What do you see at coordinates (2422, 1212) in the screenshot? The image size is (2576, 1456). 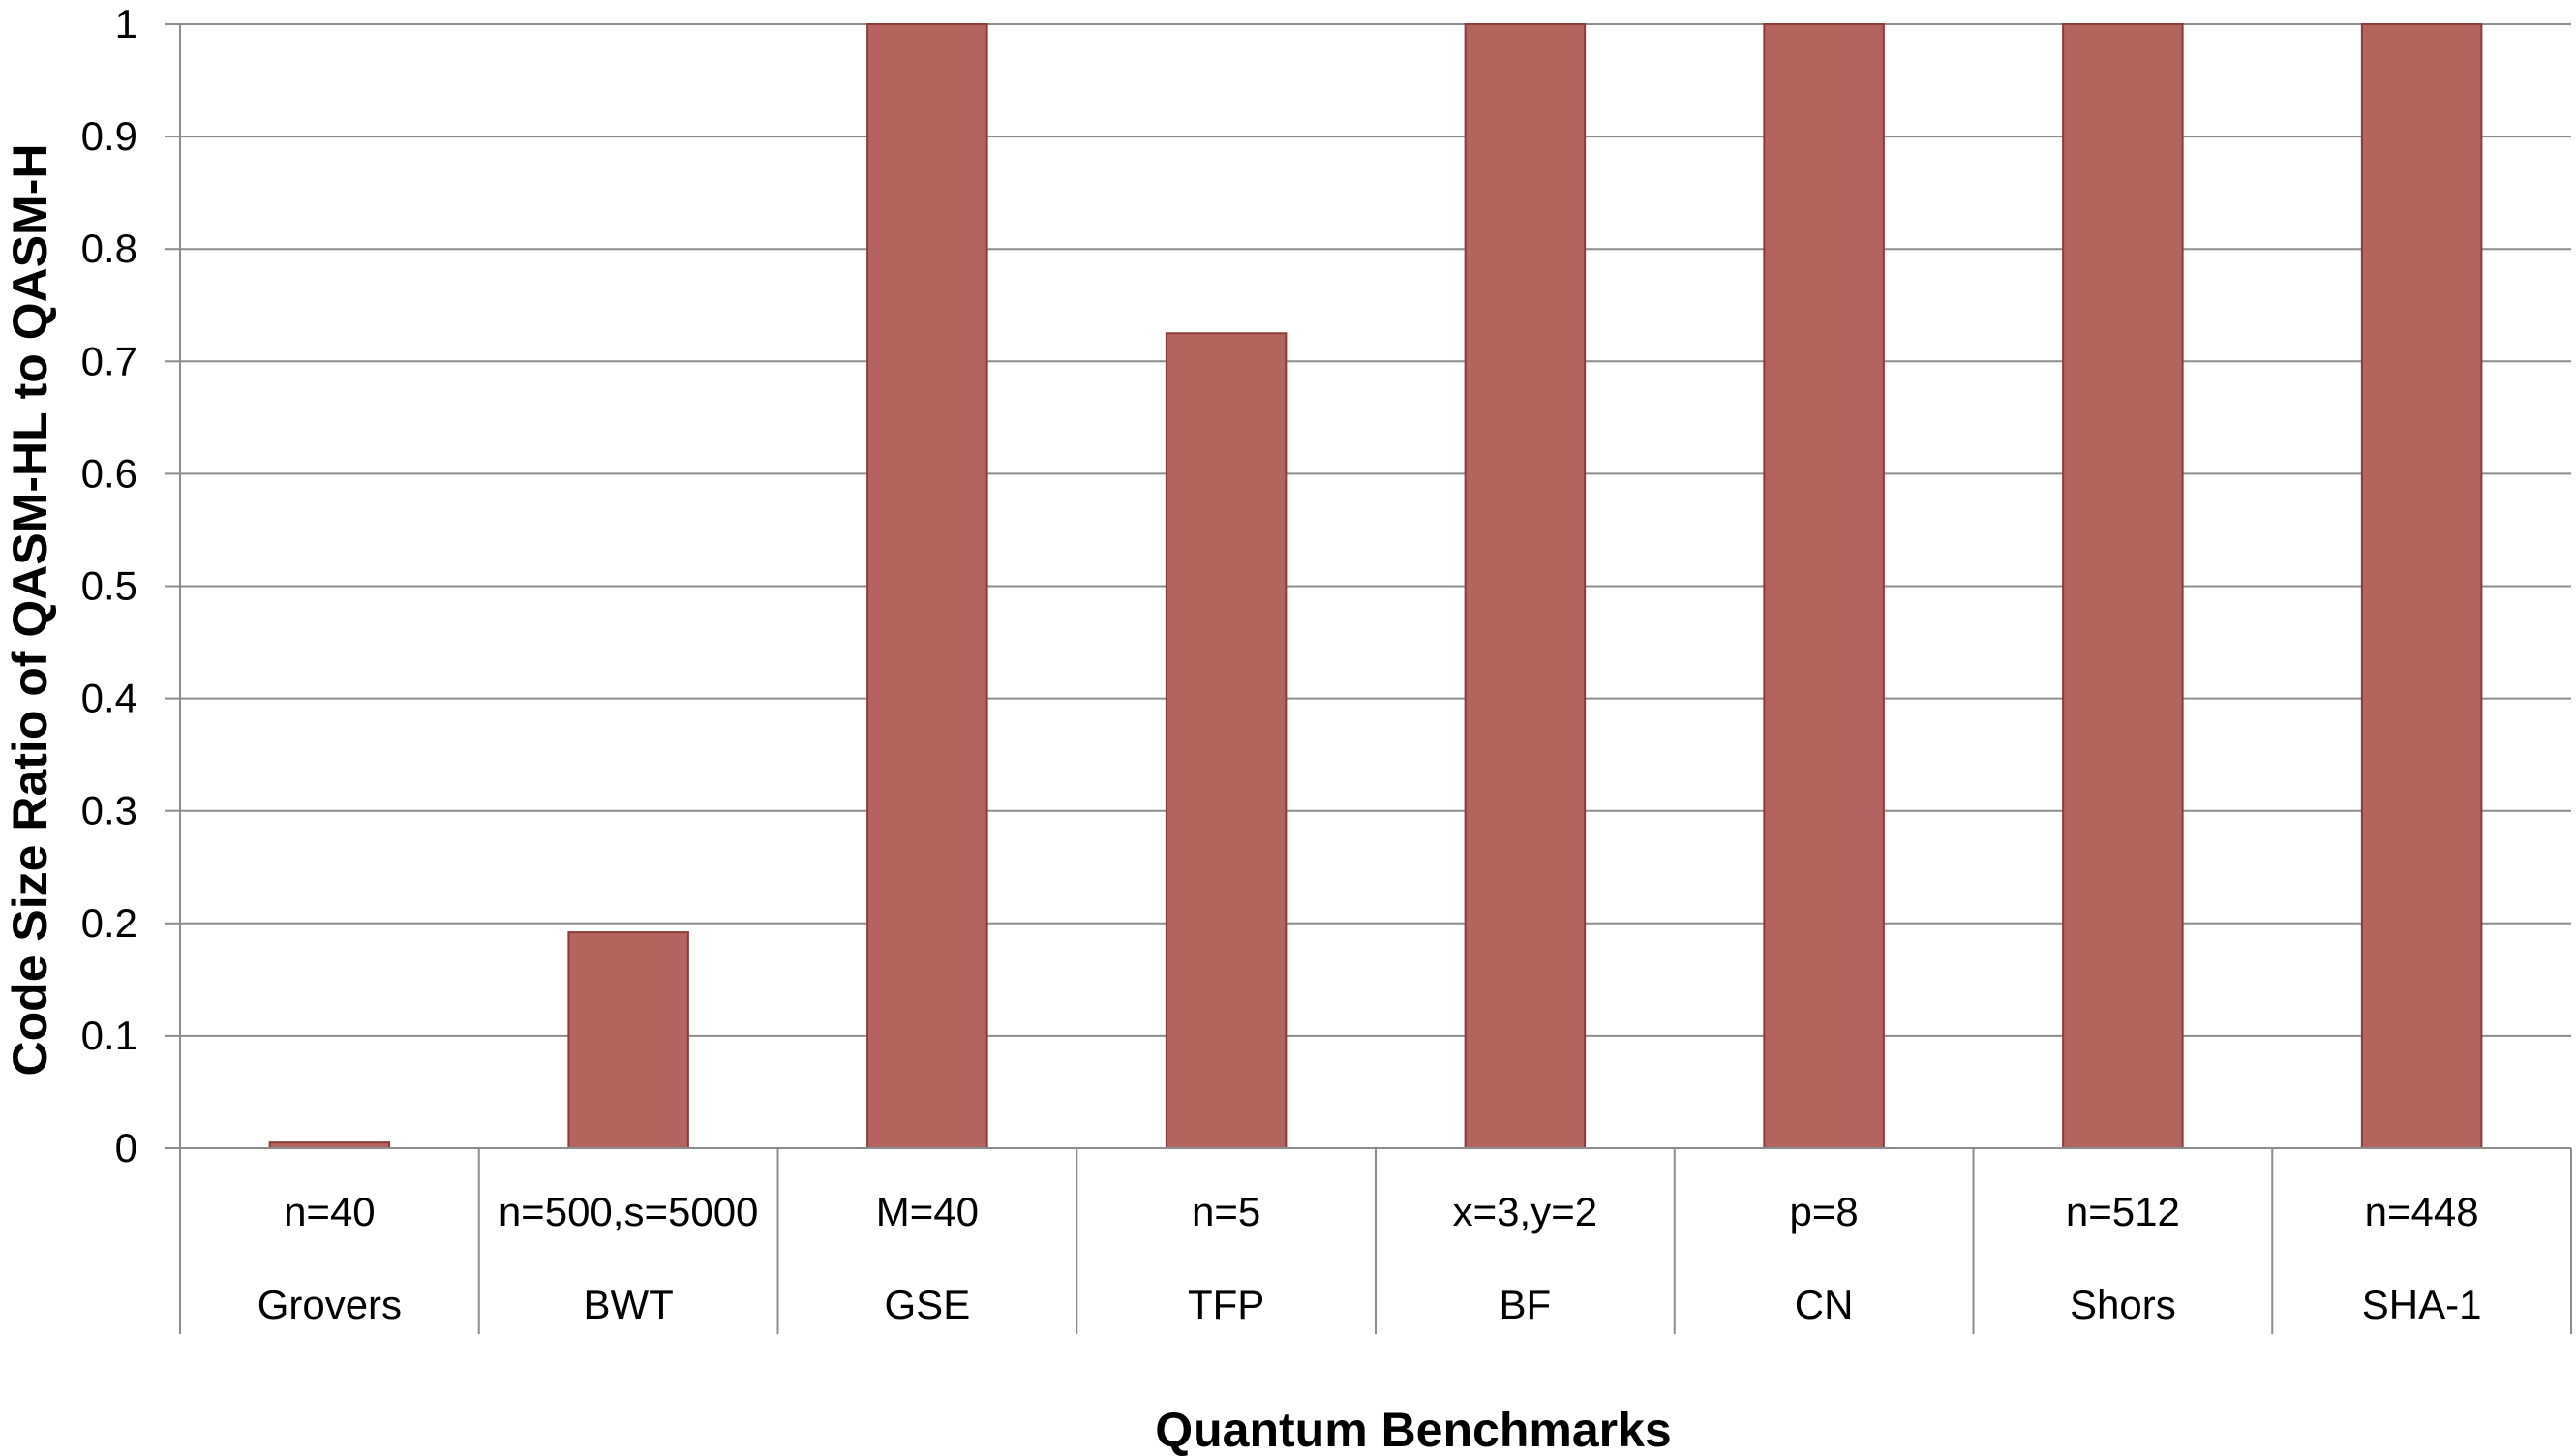 I see `x-tick-label-param: n=448` at bounding box center [2422, 1212].